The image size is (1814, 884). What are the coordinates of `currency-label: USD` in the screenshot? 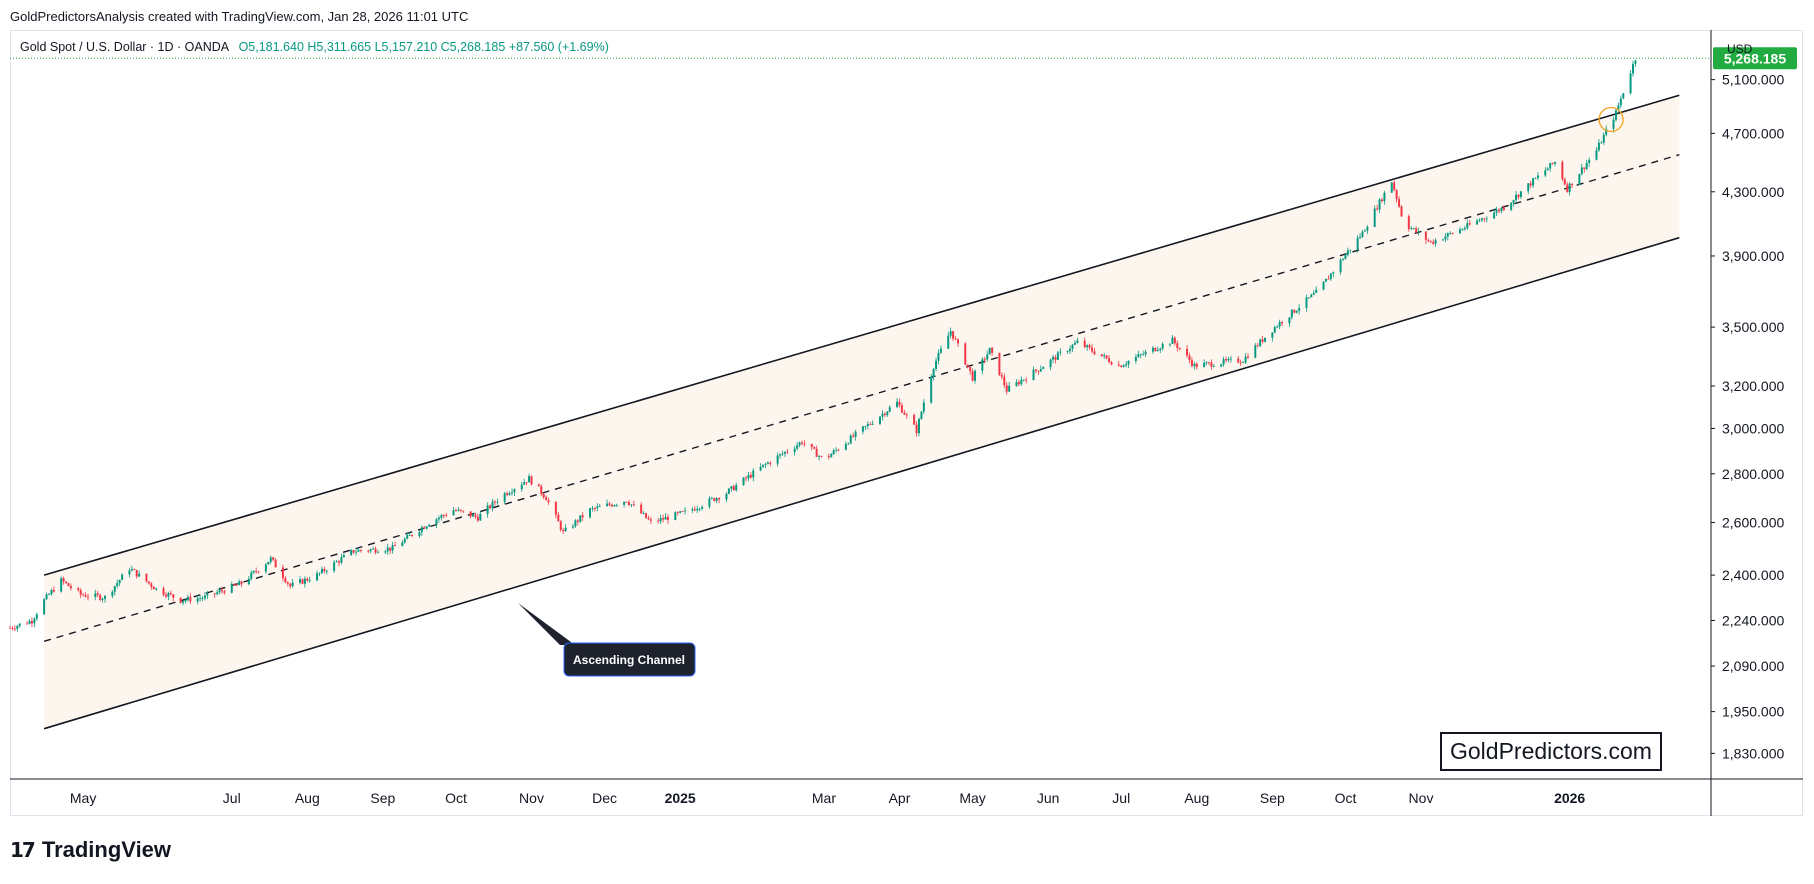 It's located at (1740, 49).